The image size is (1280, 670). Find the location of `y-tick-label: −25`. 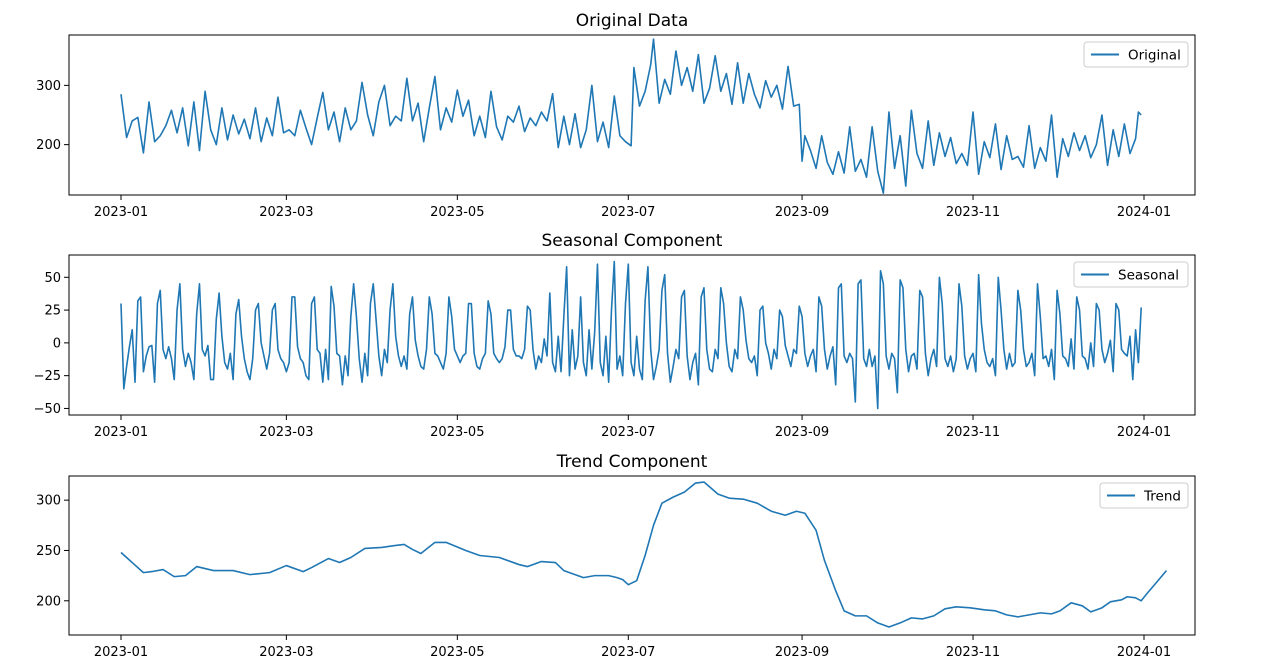

y-tick-label: −25 is located at coordinates (47, 376).